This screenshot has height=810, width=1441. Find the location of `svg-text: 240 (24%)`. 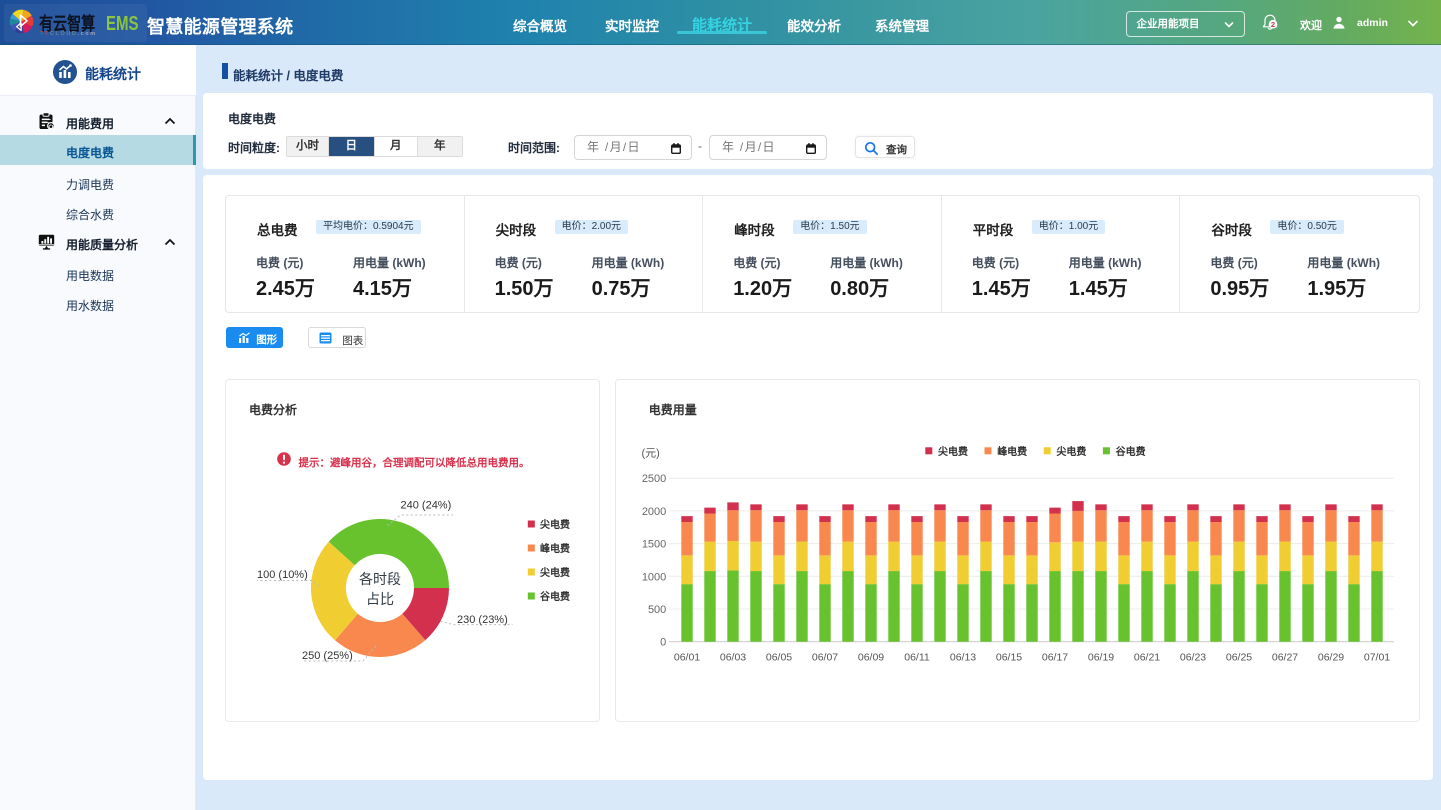

svg-text: 240 (24%) is located at coordinates (426, 505).